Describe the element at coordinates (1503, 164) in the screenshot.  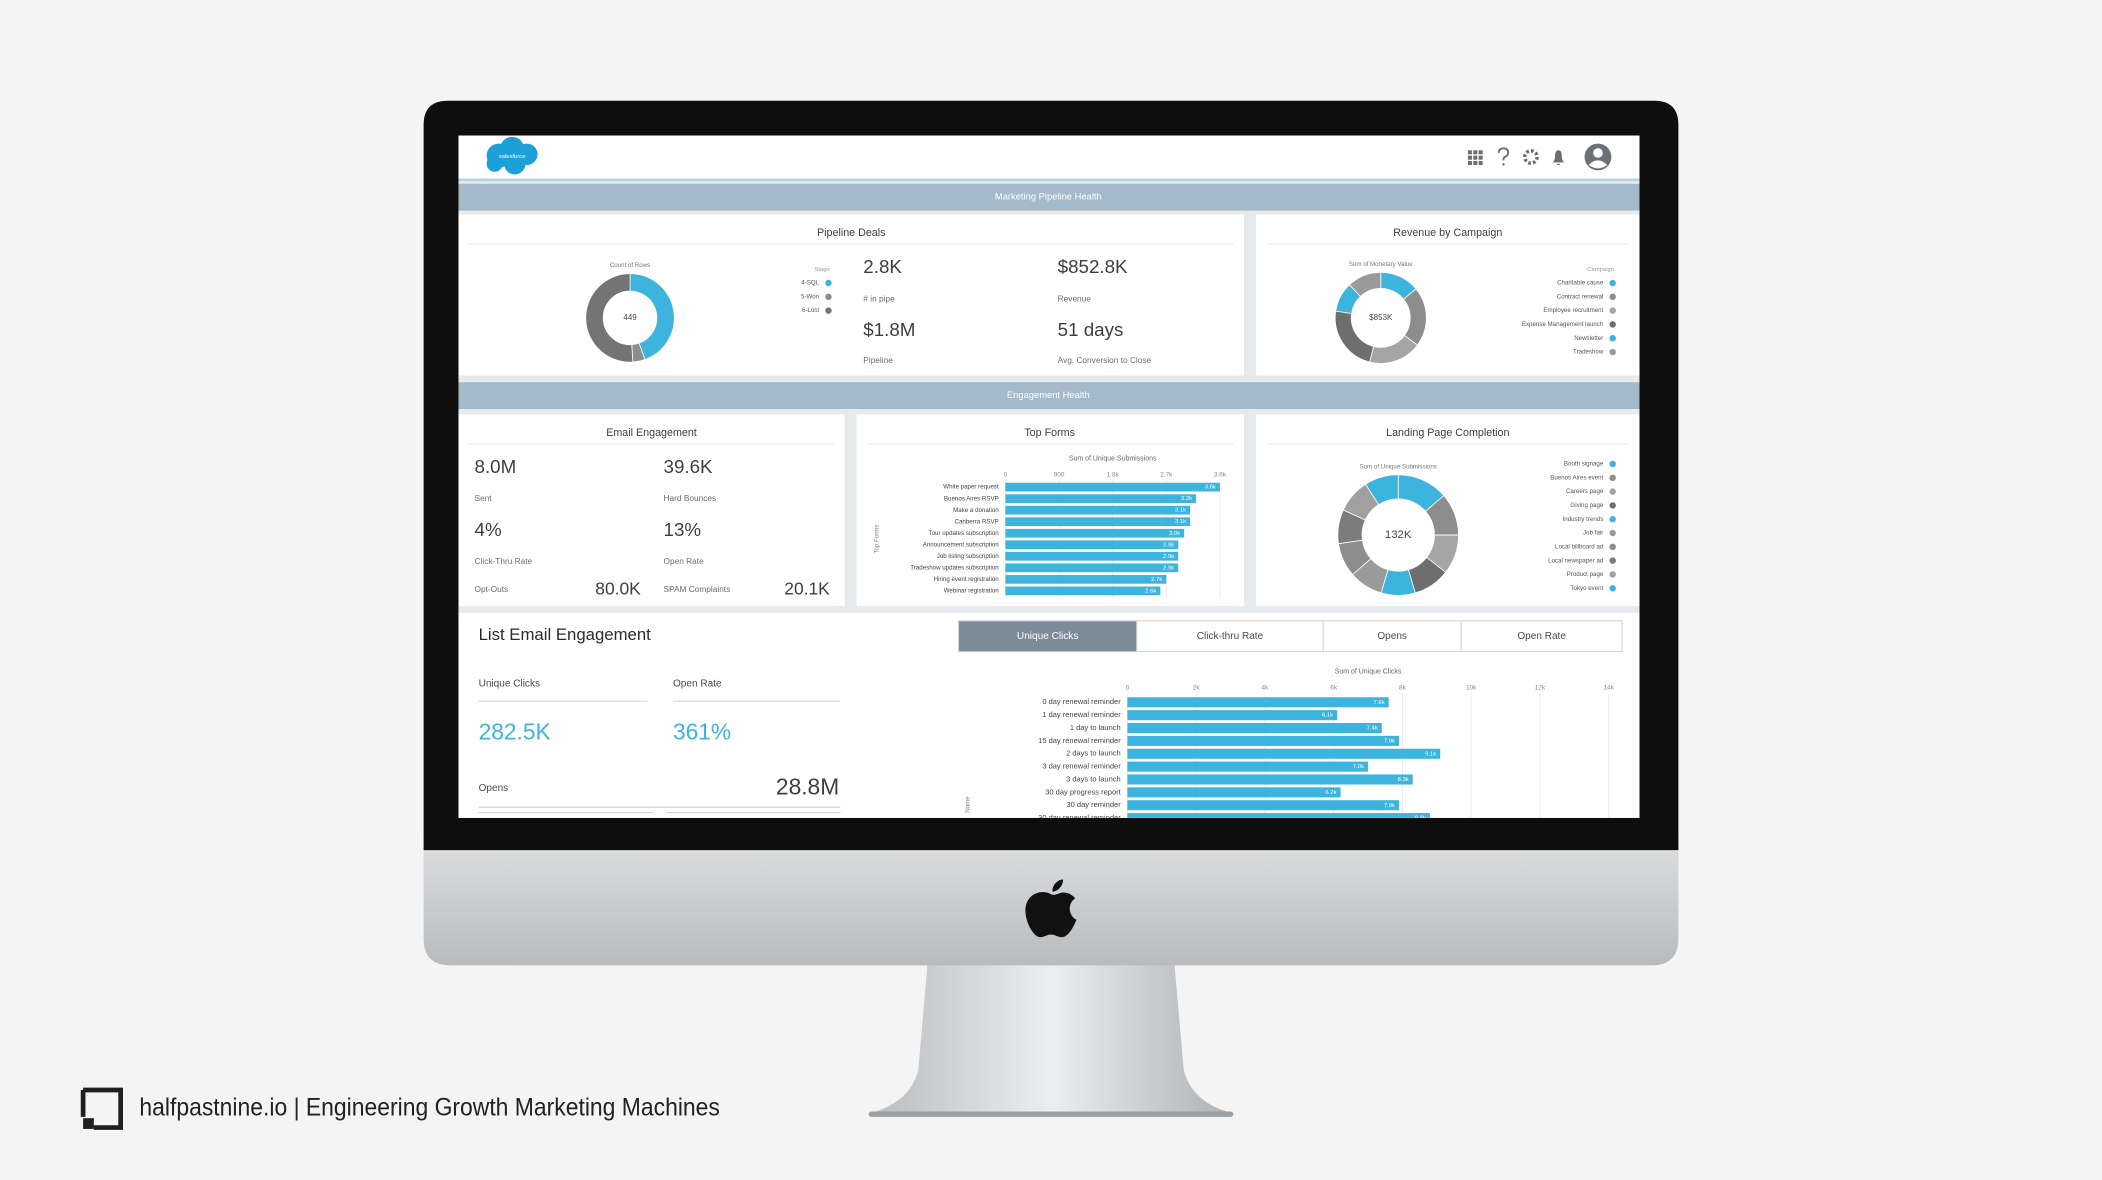
I see `help-icon-dot` at that location.